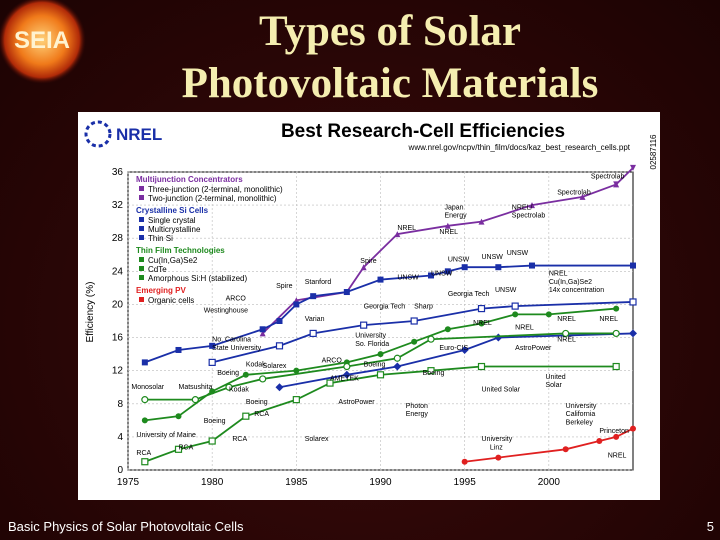  I want to click on data-label: AstroPower, so click(356, 402).